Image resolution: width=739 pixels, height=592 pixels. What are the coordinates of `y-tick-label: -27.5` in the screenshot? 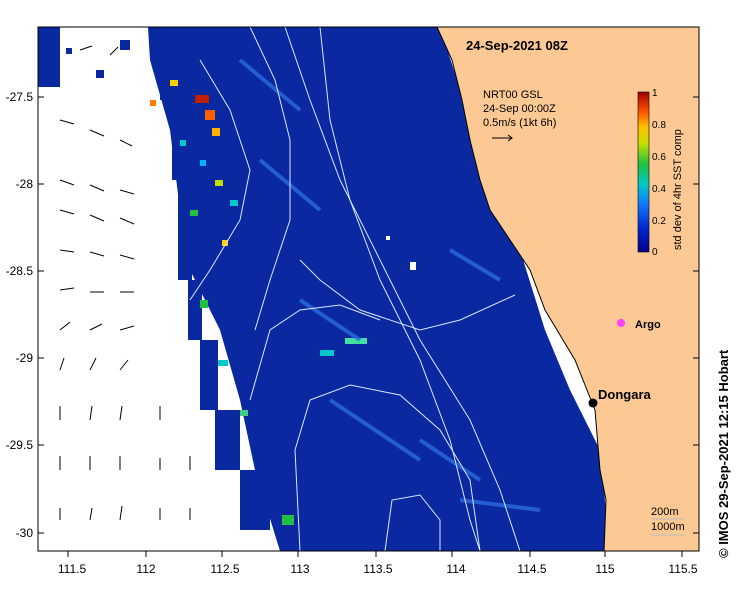 It's located at (20, 97).